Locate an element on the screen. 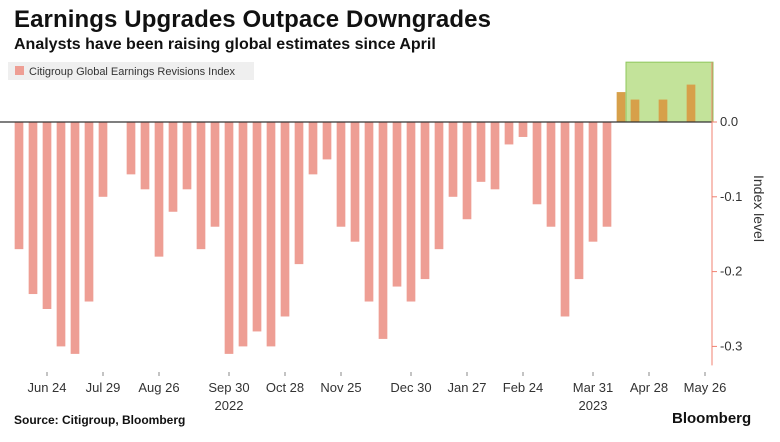 Image resolution: width=780 pixels, height=442 pixels. x-tick-label: Mar 31 is located at coordinates (593, 387).